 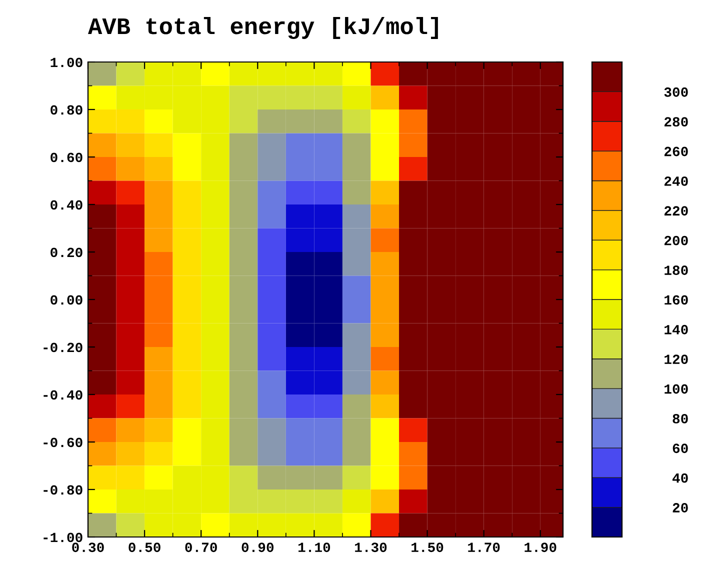 What do you see at coordinates (676, 122) in the screenshot?
I see `color-bar-label: 280` at bounding box center [676, 122].